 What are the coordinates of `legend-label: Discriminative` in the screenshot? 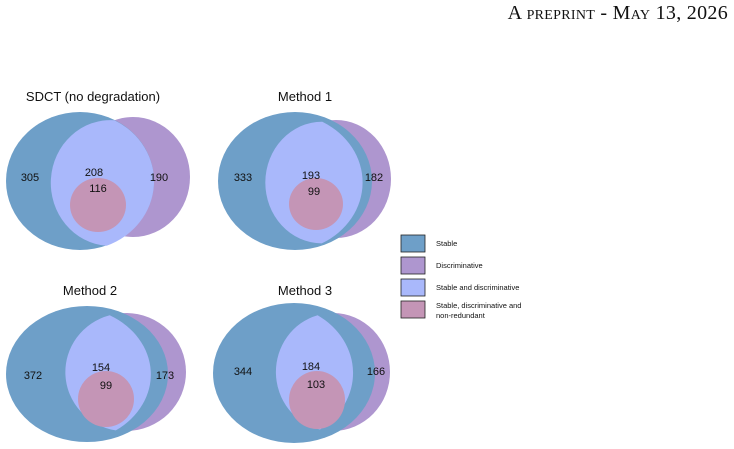 It's located at (459, 265).